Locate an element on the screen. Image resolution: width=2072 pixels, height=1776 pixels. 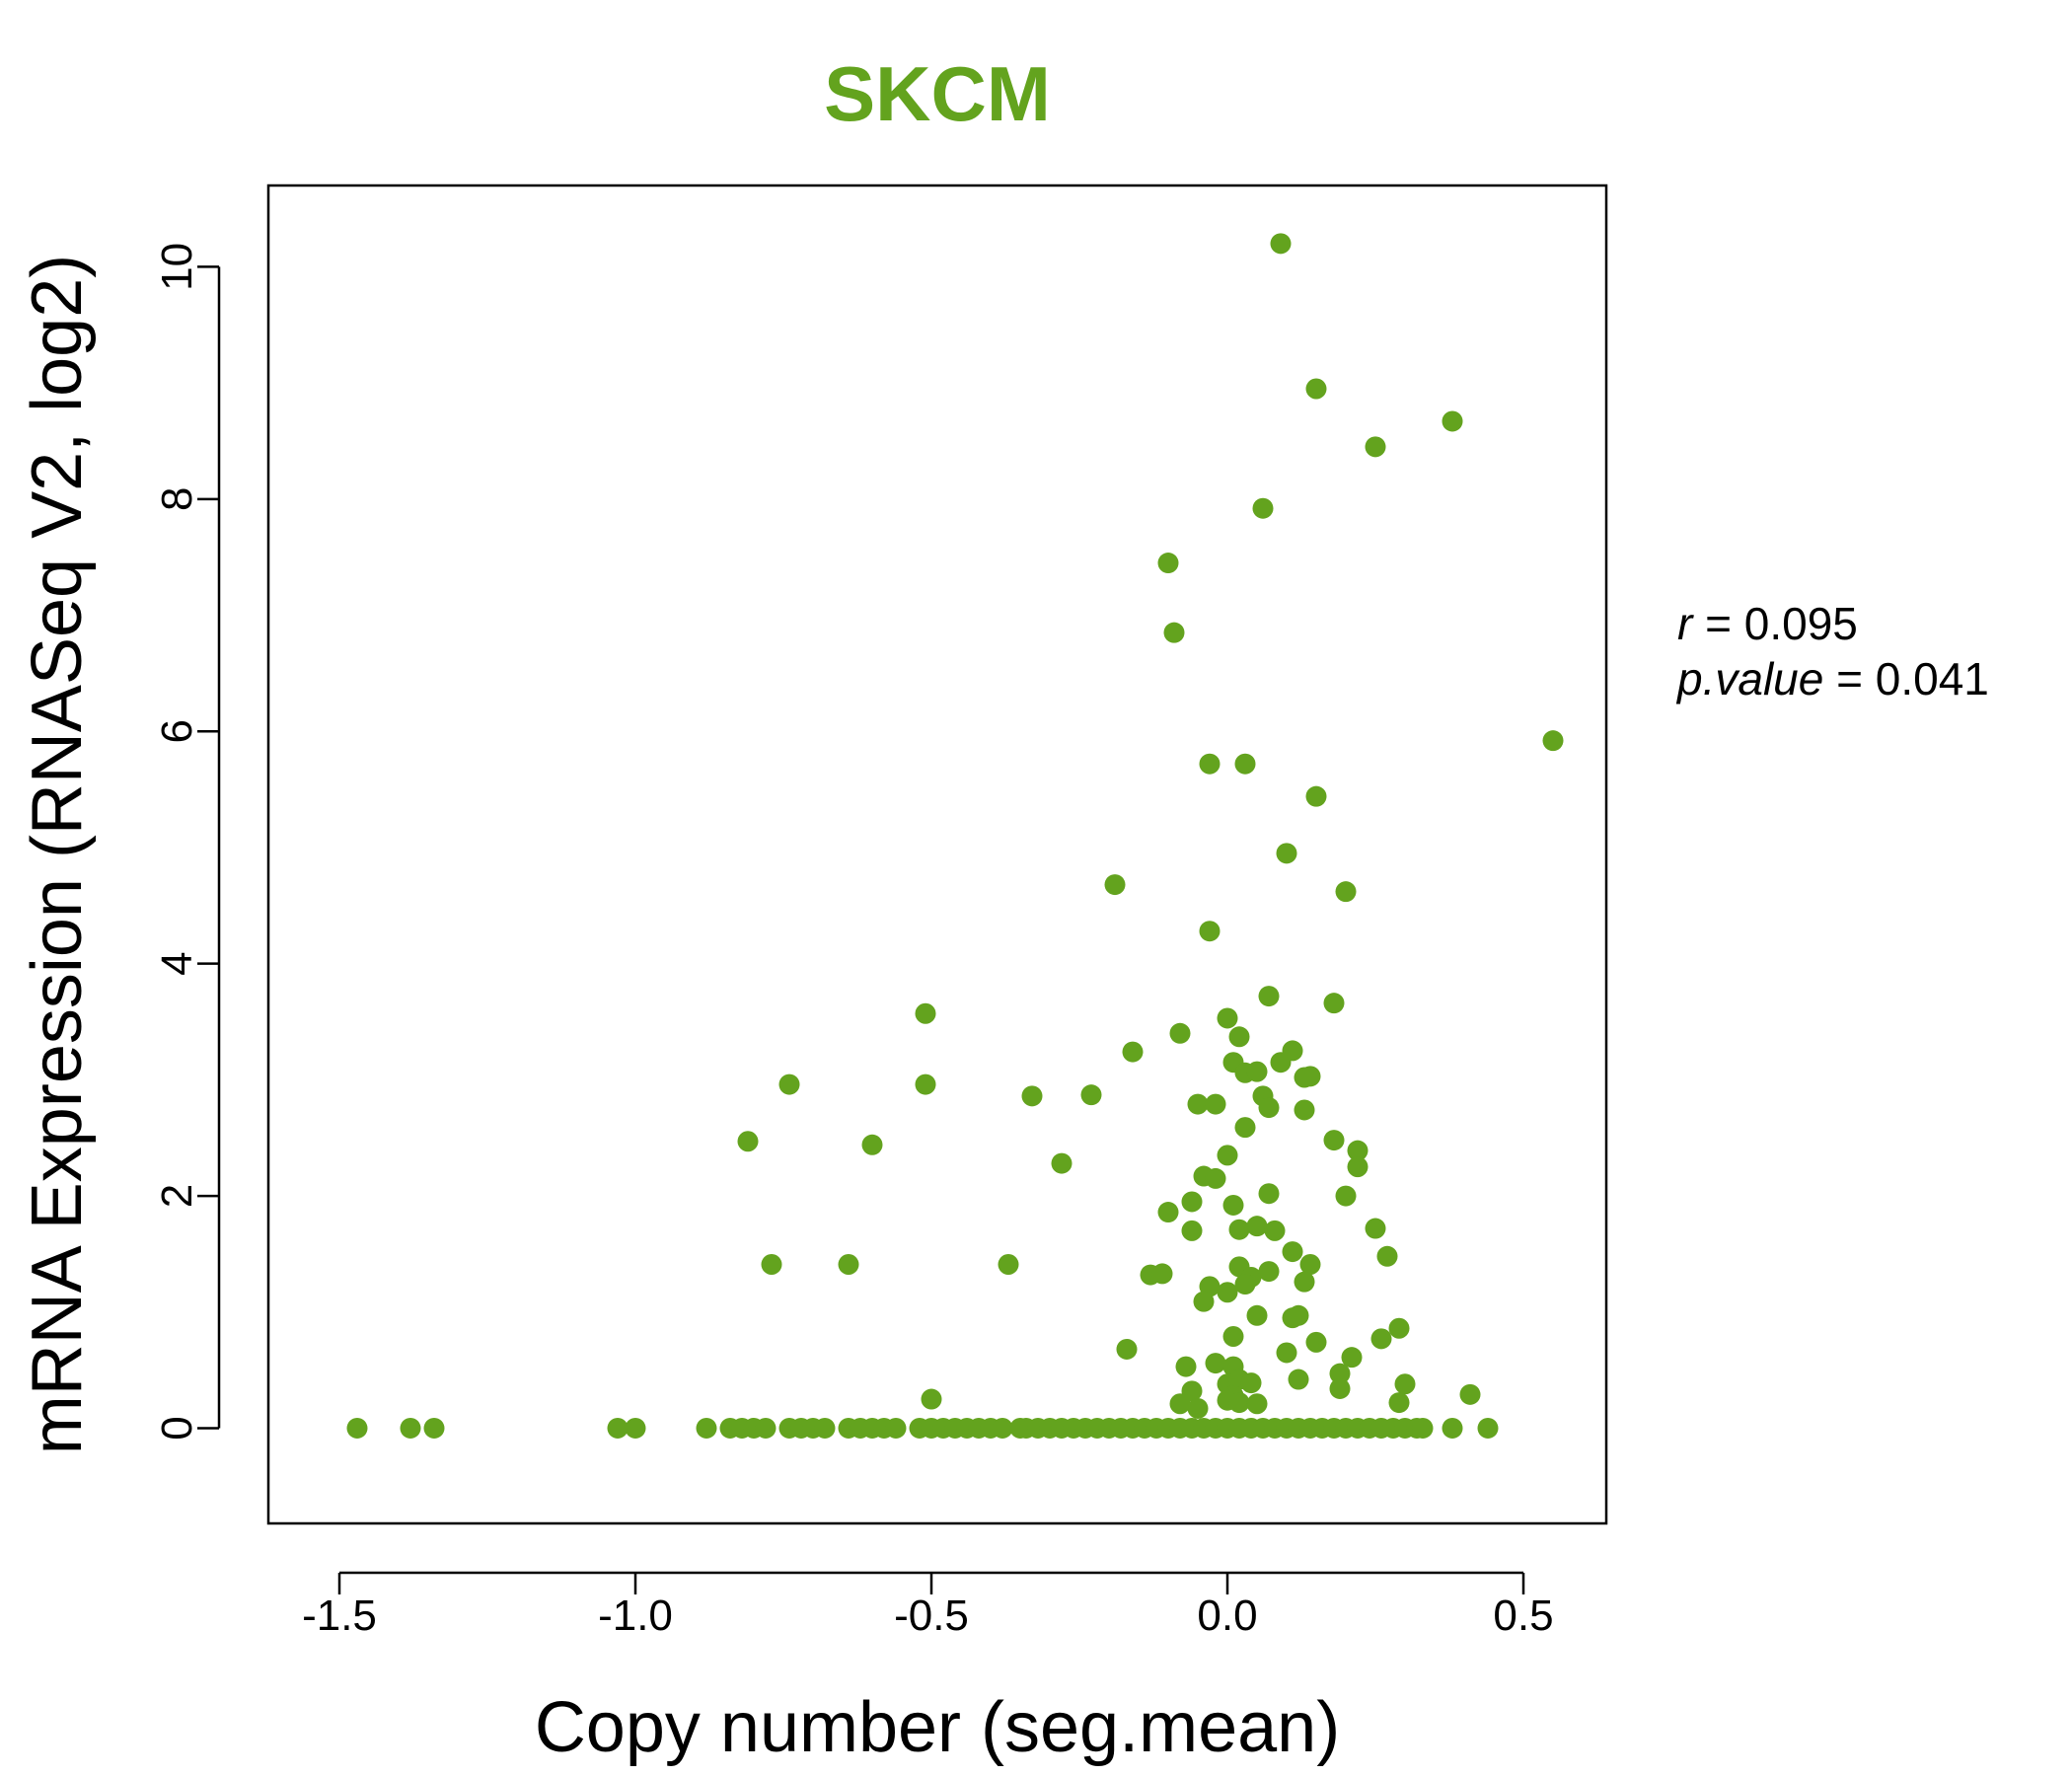
r-equals: = is located at coordinates (1719, 624).